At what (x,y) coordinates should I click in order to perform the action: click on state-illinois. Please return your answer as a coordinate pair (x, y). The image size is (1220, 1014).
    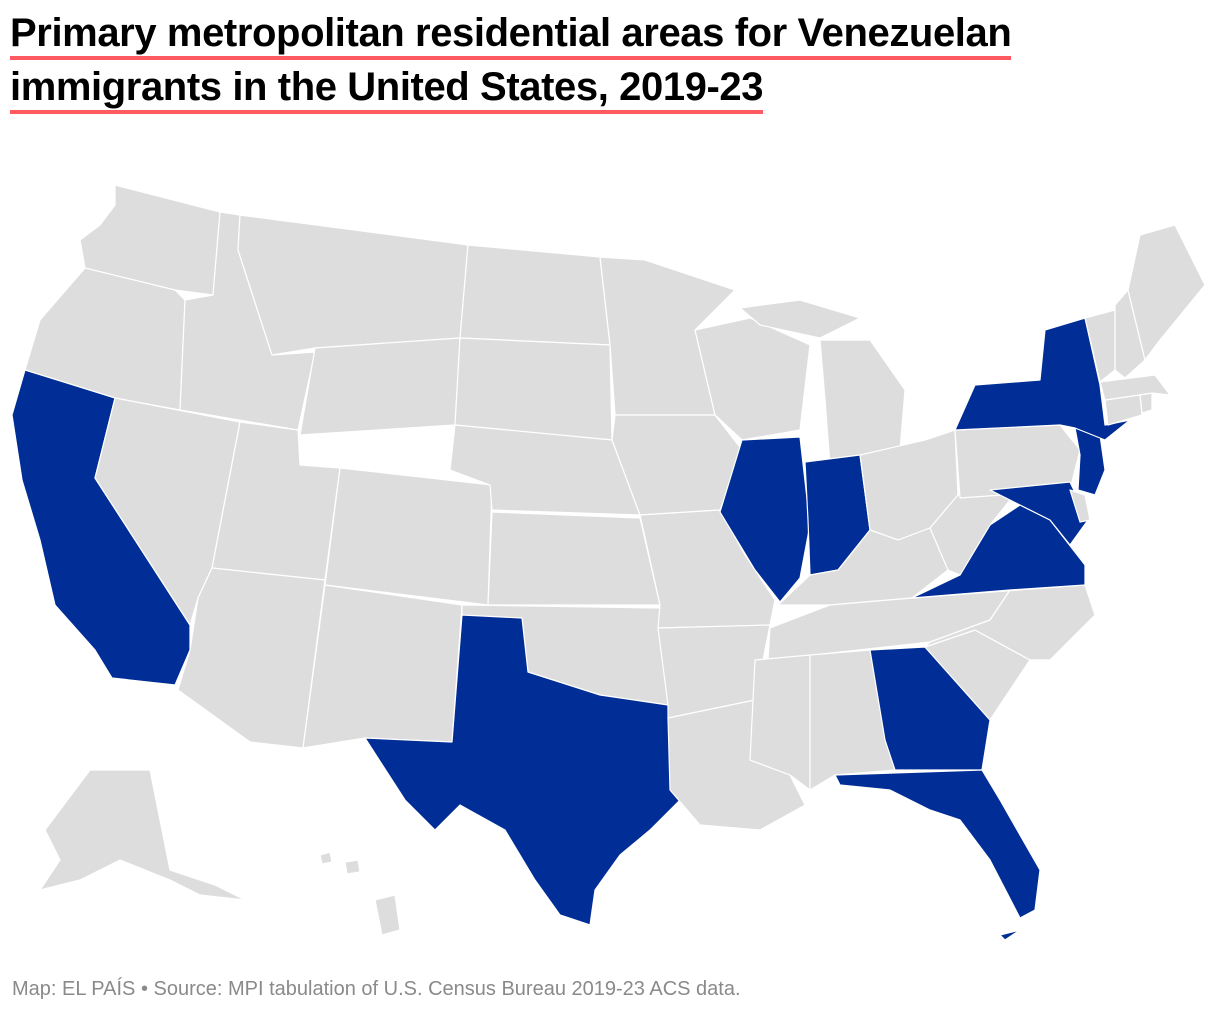
    Looking at the image, I should click on (765, 519).